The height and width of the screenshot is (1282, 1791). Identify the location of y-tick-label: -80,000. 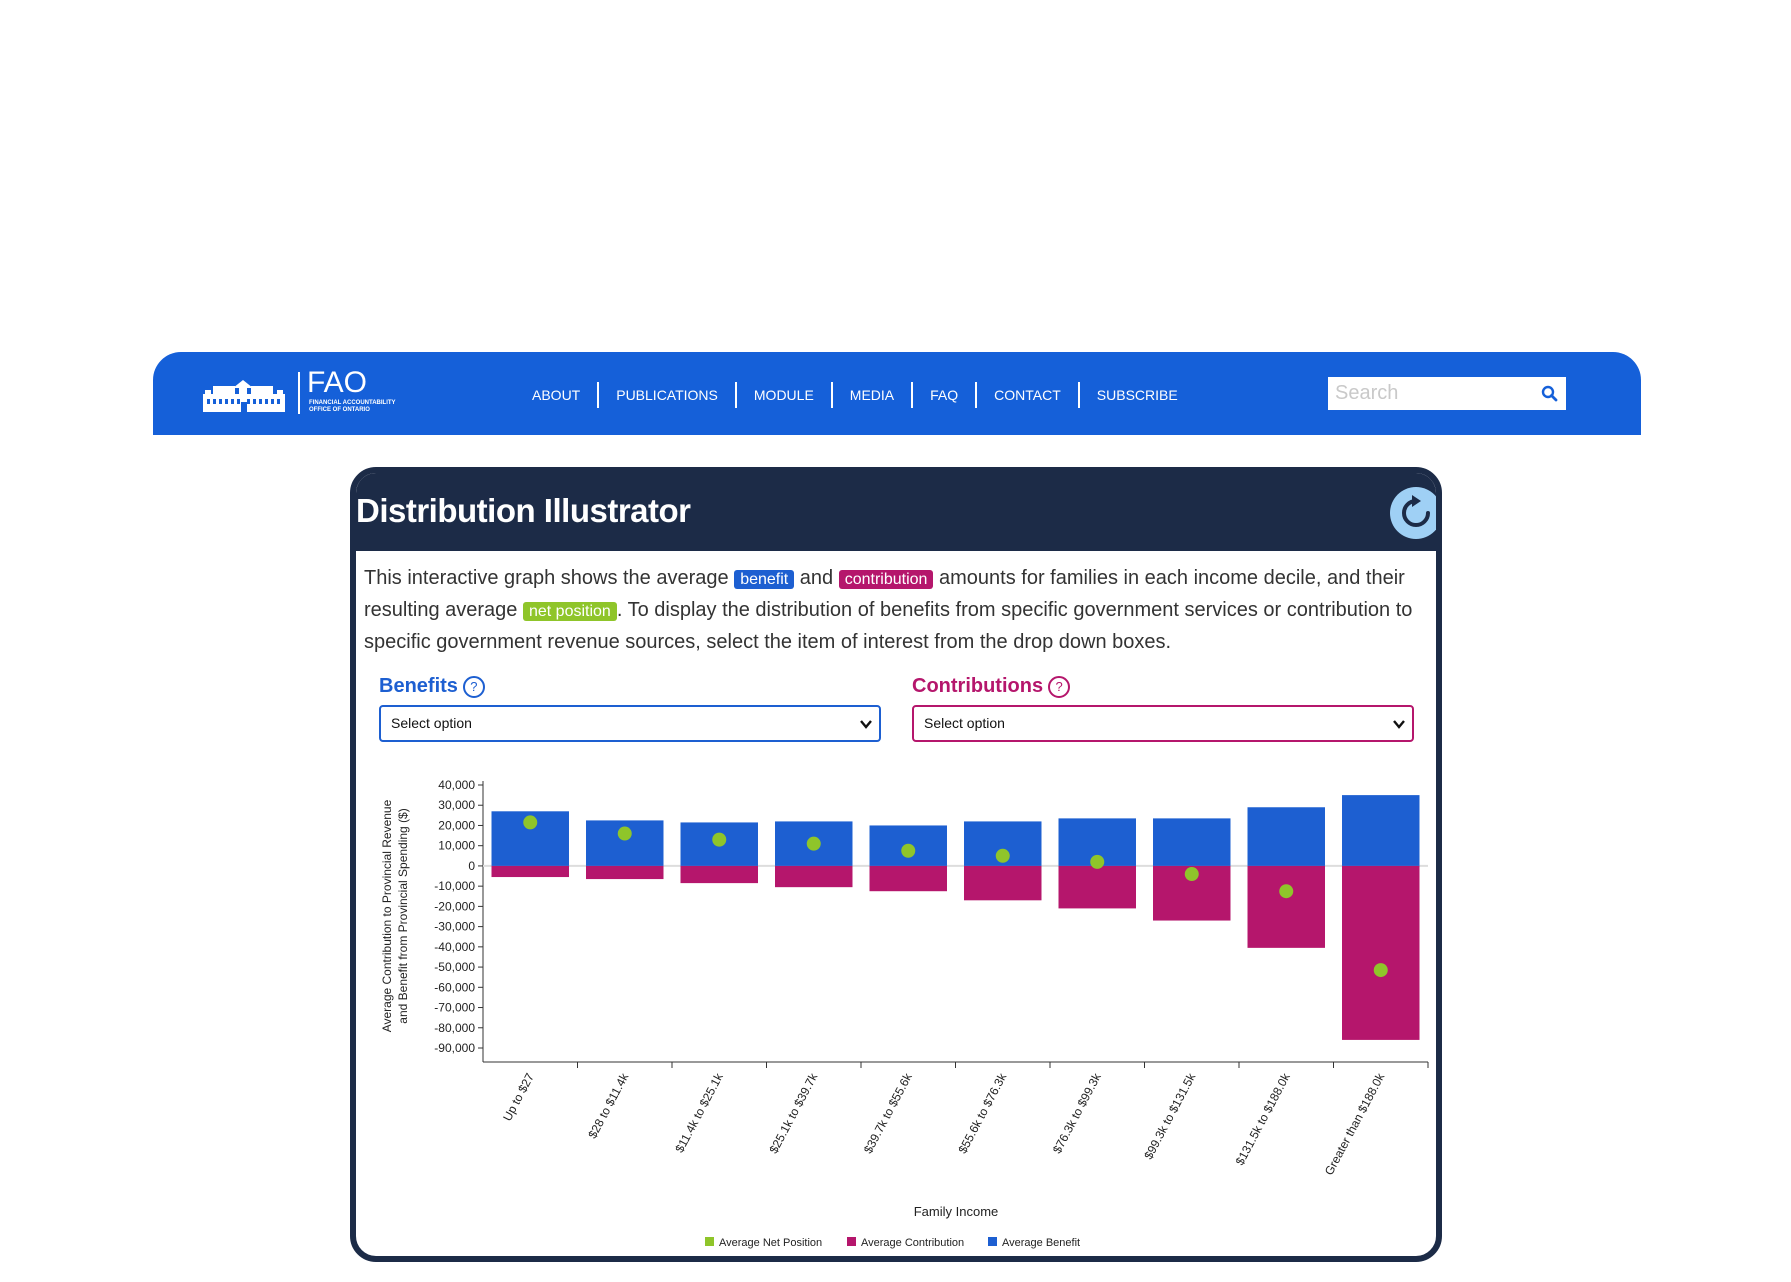
(454, 1028).